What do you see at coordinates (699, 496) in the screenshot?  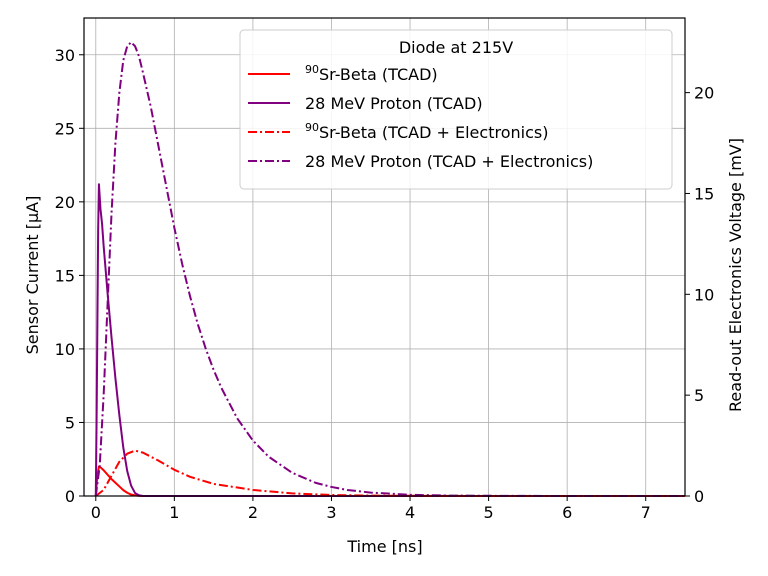 I see `y-right-tick-label: 0` at bounding box center [699, 496].